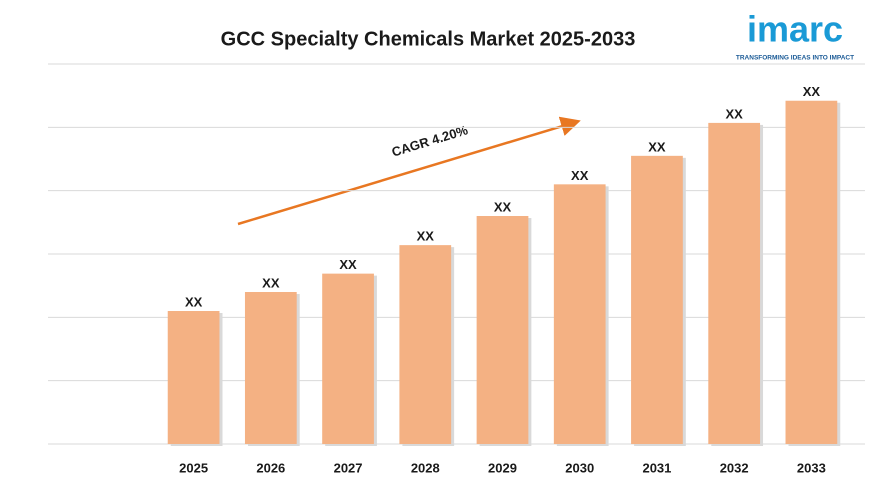 This screenshot has height=489, width=870. I want to click on x-tick-label: 2026, so click(270, 467).